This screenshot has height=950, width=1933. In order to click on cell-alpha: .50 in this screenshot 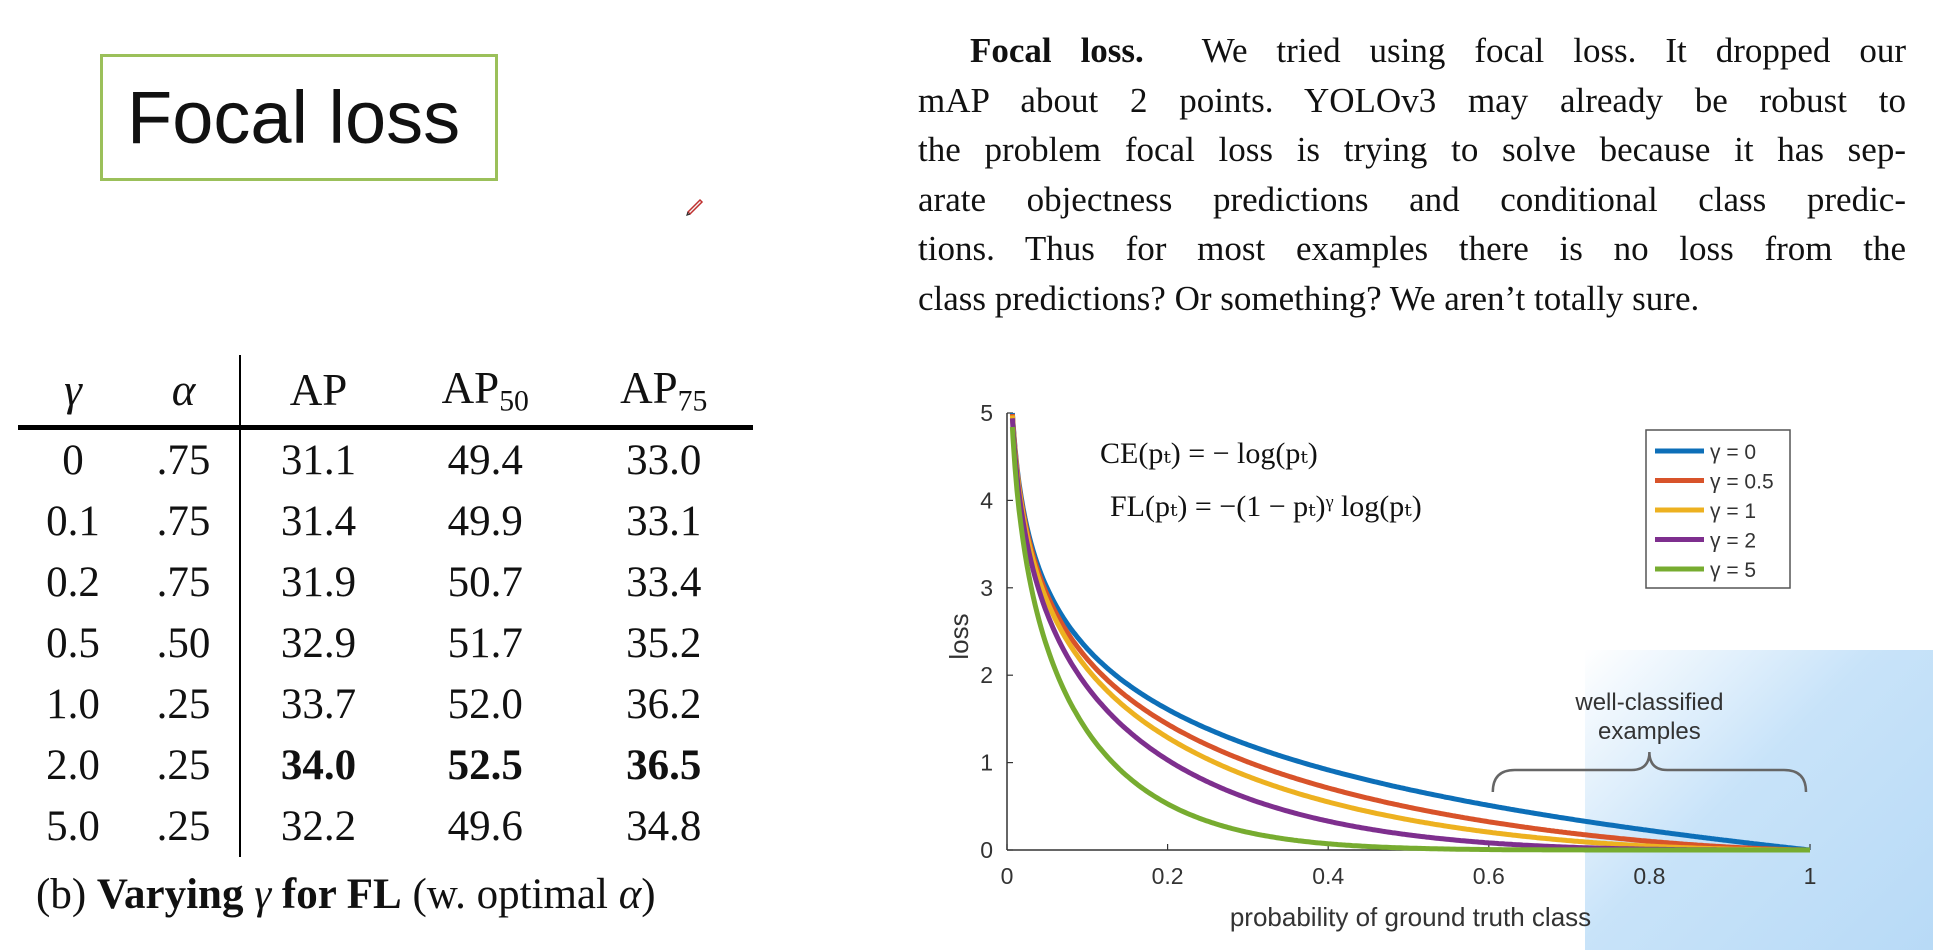, I will do `click(184, 643)`.